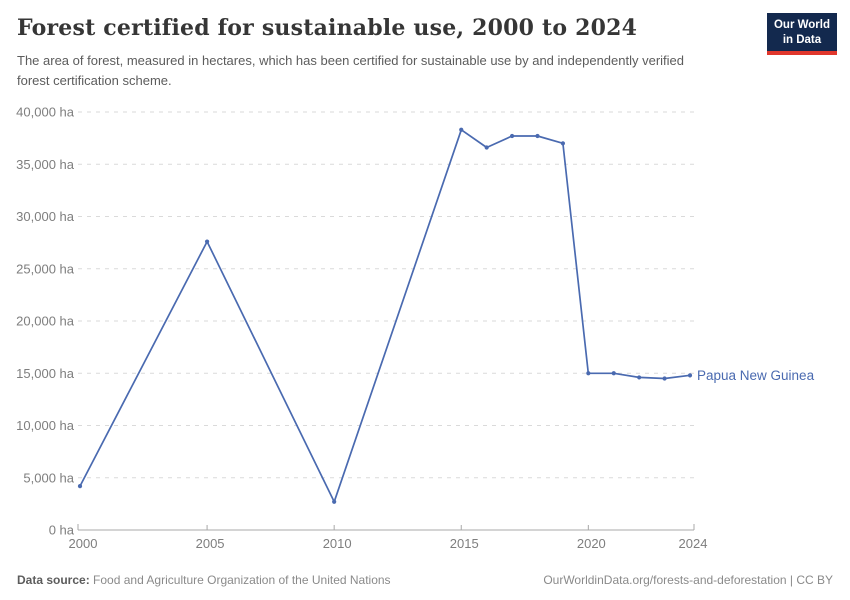 Image resolution: width=850 pixels, height=600 pixels. What do you see at coordinates (45, 164) in the screenshot?
I see `y-tick-label: 35,000 ha` at bounding box center [45, 164].